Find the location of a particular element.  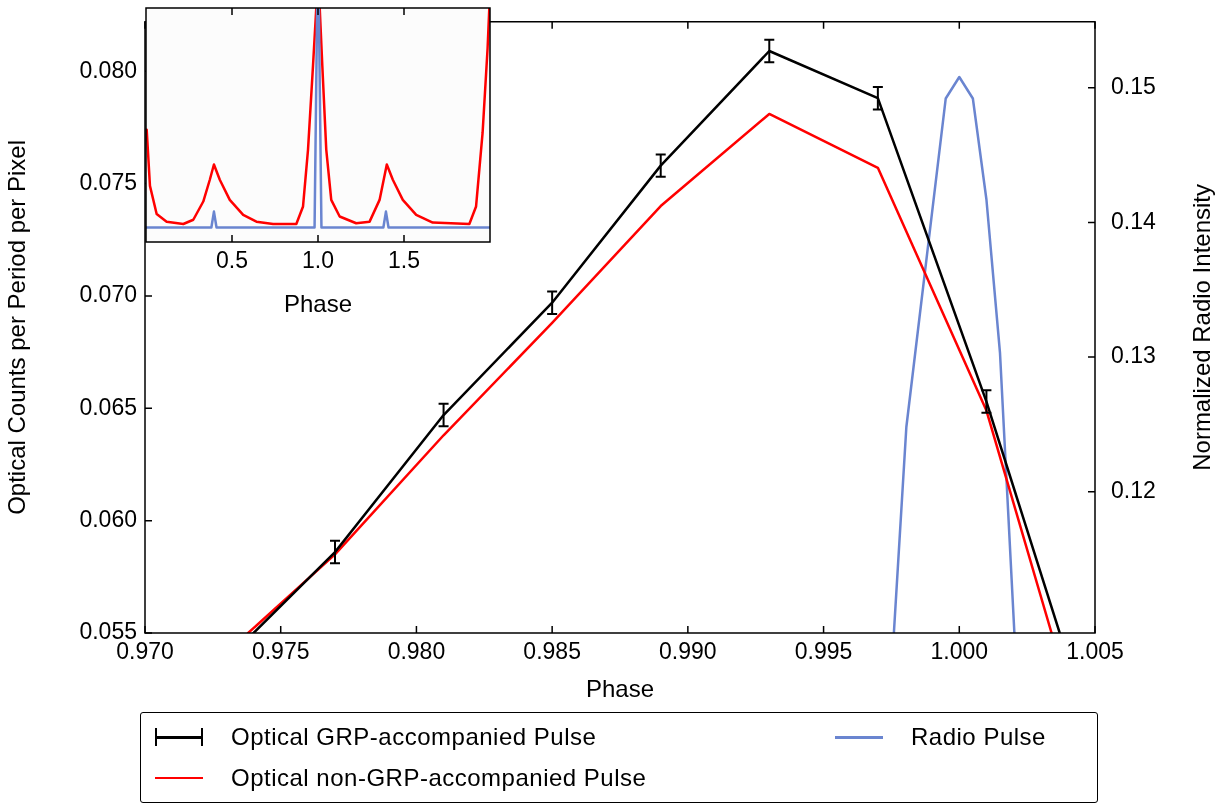

x-tick-label: 1.0 is located at coordinates (318, 260).